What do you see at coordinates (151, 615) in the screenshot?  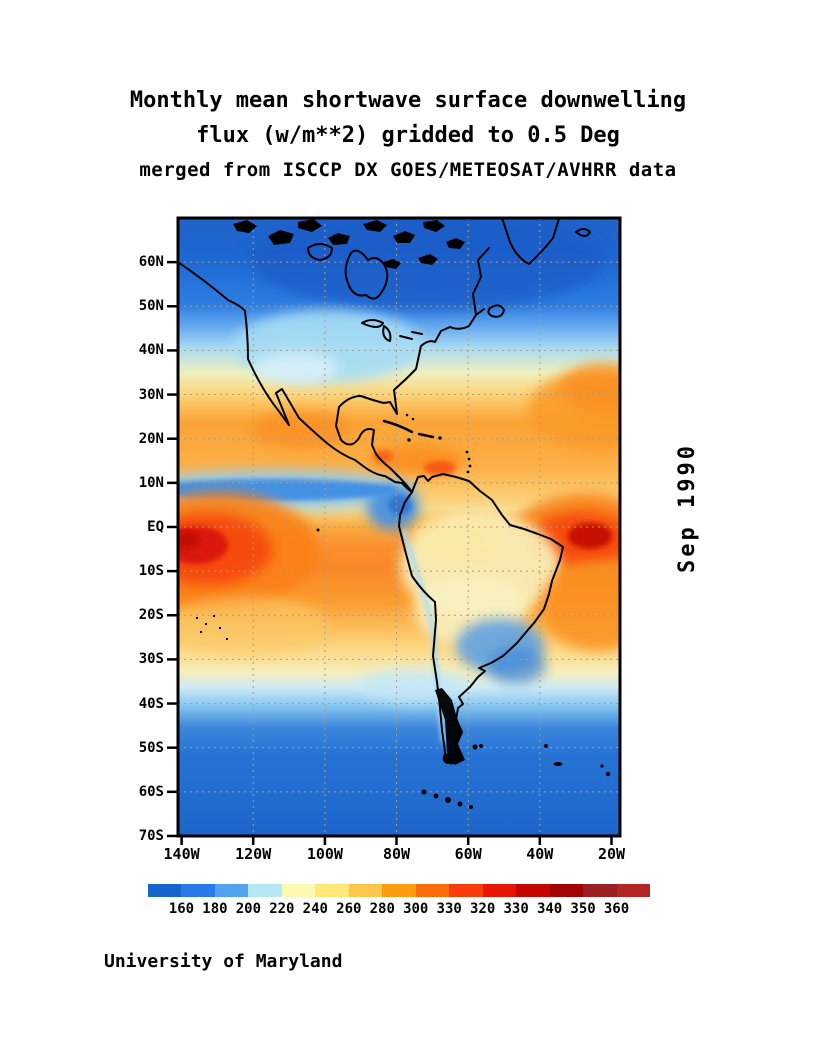 I see `lat-tick-label: 20S` at bounding box center [151, 615].